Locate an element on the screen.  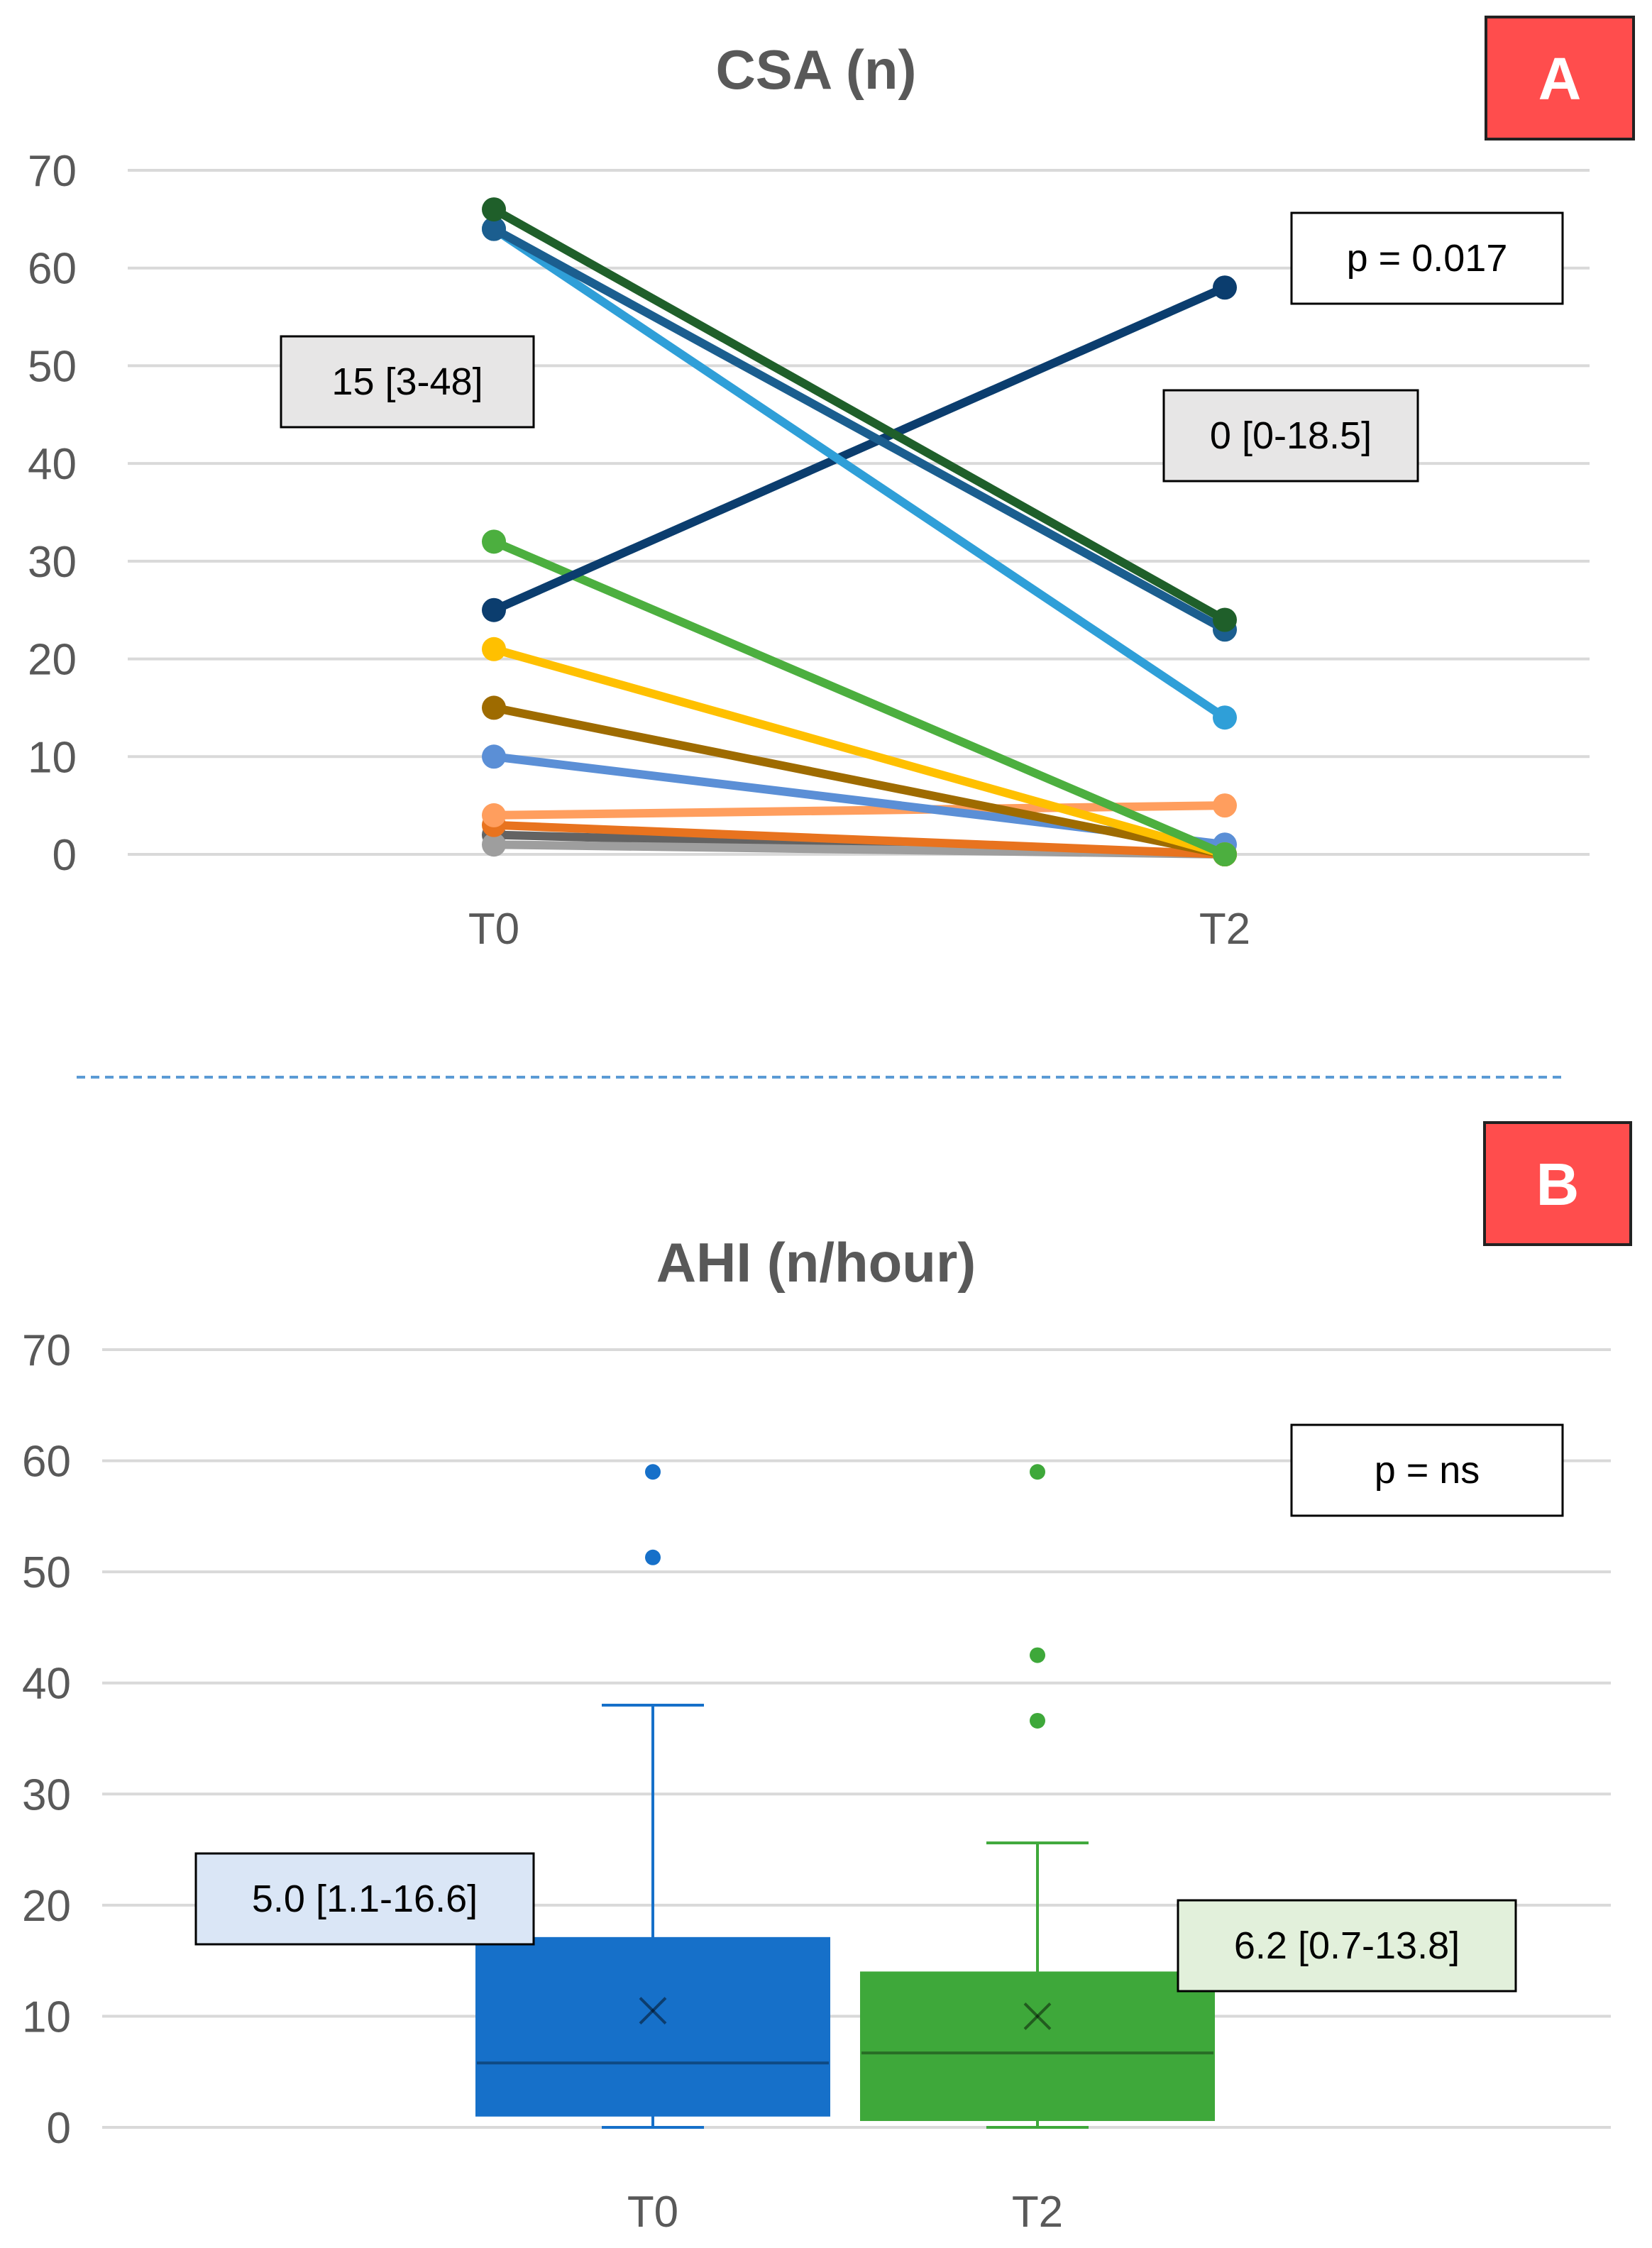
panel-b-x-tick-labels: T0 T2 is located at coordinates (845, 2212).